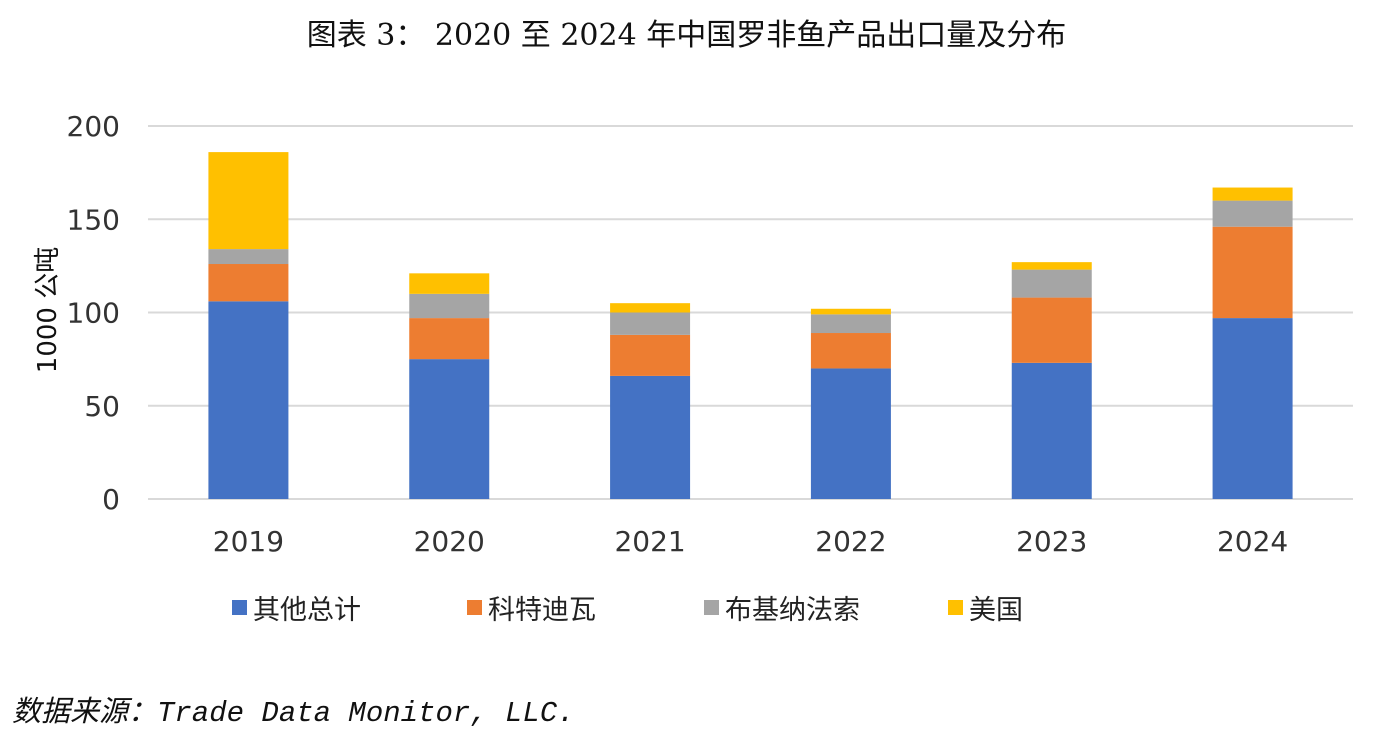 Image resolution: width=1373 pixels, height=739 pixels. Describe the element at coordinates (48, 310) in the screenshot. I see `y-axis-label: 1000 公吨` at that location.